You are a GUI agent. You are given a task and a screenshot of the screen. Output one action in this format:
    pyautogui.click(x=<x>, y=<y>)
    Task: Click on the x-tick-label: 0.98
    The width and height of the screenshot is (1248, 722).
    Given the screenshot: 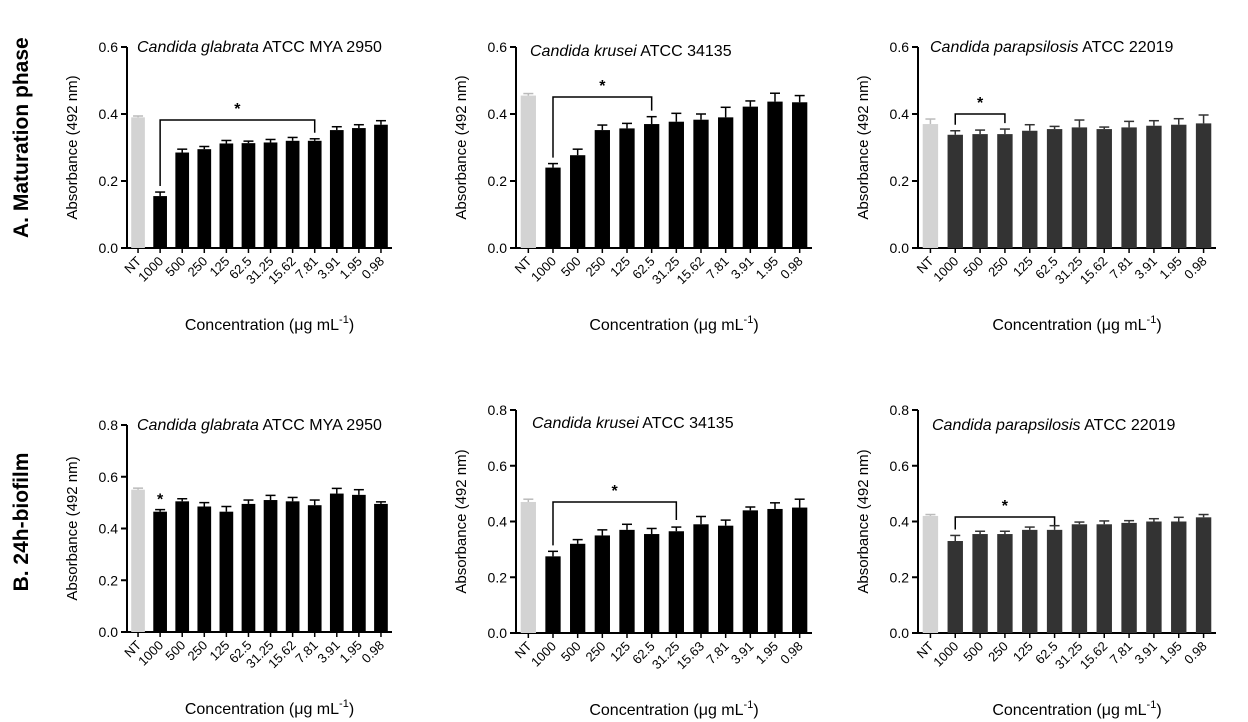 What is the action you would take?
    pyautogui.click(x=1195, y=268)
    